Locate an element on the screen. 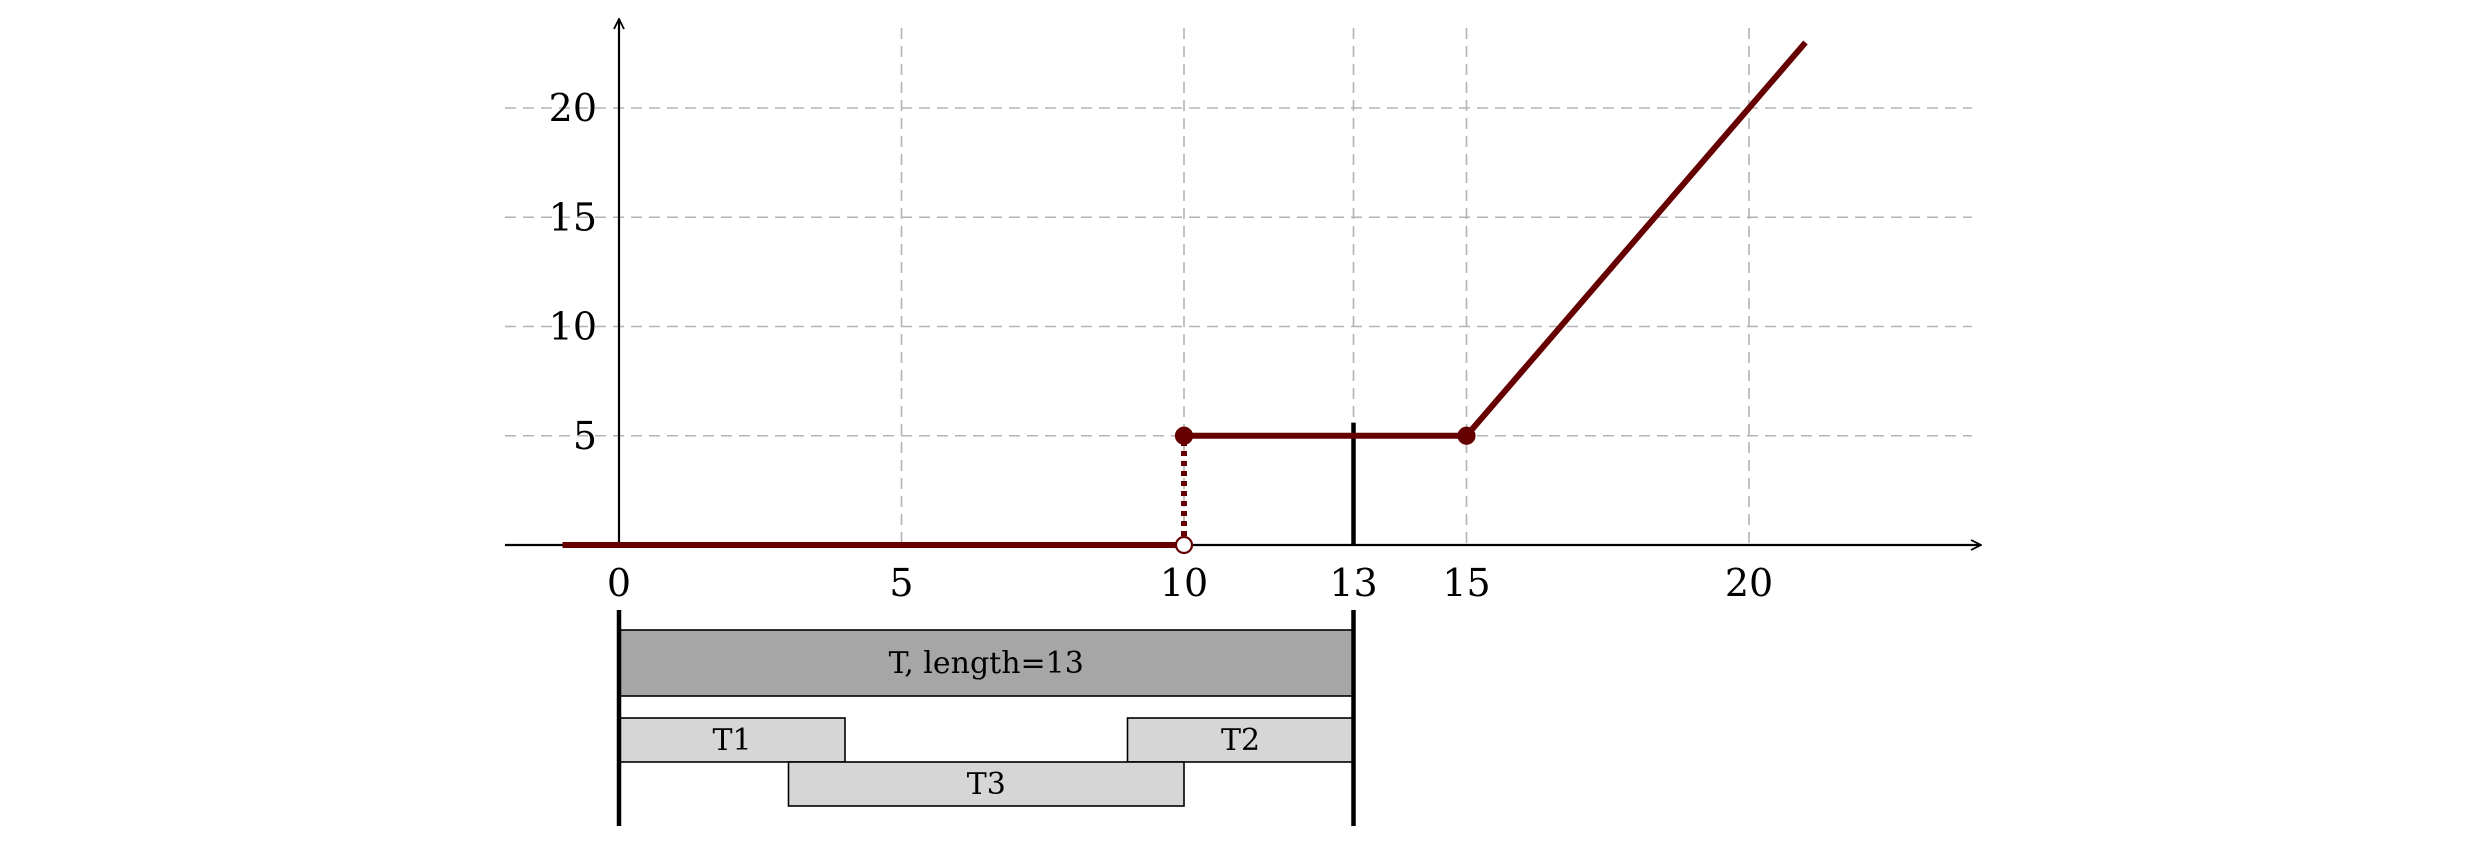 This screenshot has height=849, width=2477. interval-bar-label: T1 is located at coordinates (731, 740).